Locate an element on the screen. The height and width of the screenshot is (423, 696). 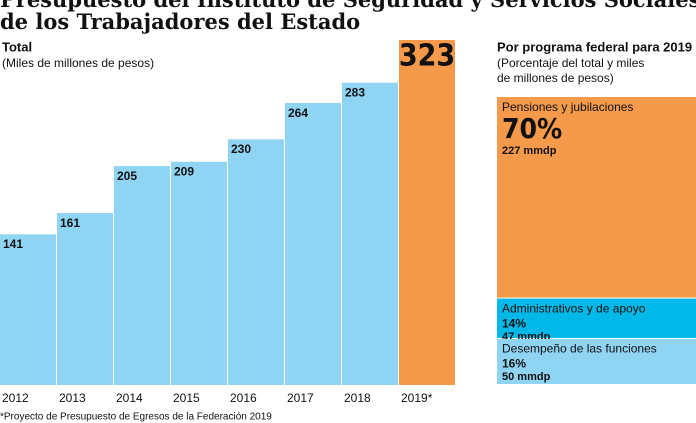
value-label: 323 is located at coordinates (427, 56).